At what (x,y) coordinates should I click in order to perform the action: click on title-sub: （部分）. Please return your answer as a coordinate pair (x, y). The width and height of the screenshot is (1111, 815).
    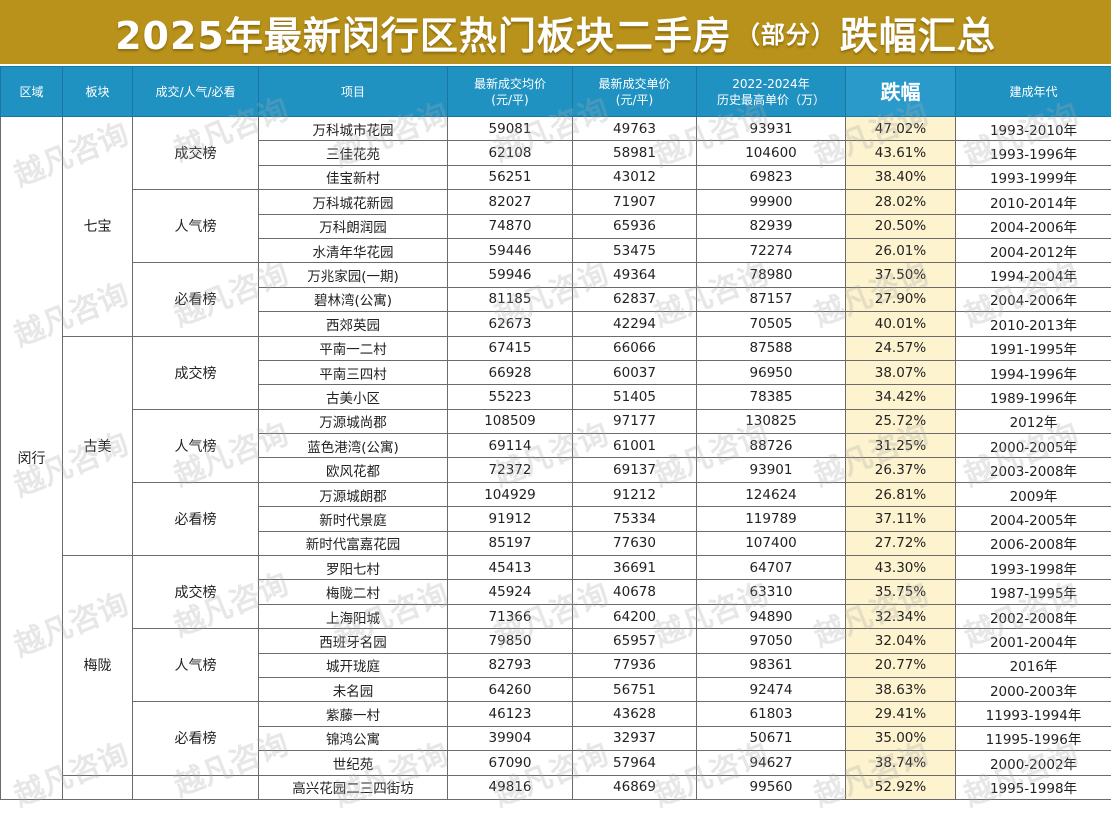
    Looking at the image, I should click on (786, 32).